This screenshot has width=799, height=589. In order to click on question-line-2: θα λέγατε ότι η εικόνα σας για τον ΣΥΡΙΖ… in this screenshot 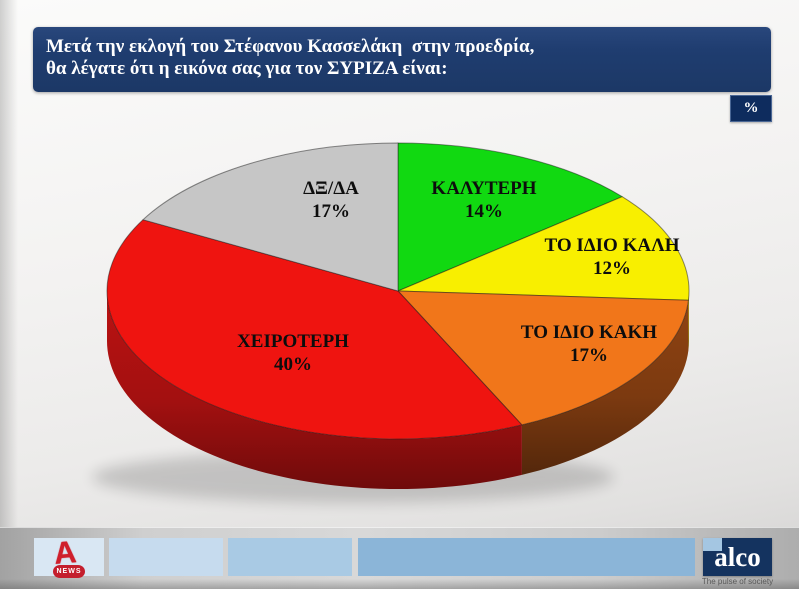, I will do `click(247, 68)`.